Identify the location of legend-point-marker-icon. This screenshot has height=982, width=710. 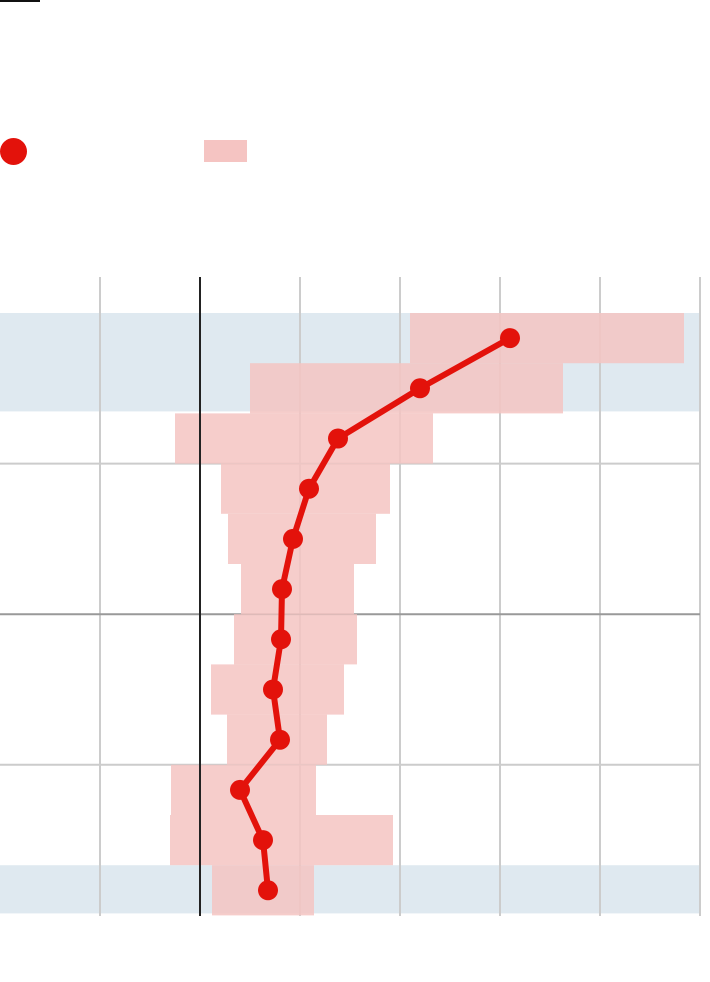
(13, 151).